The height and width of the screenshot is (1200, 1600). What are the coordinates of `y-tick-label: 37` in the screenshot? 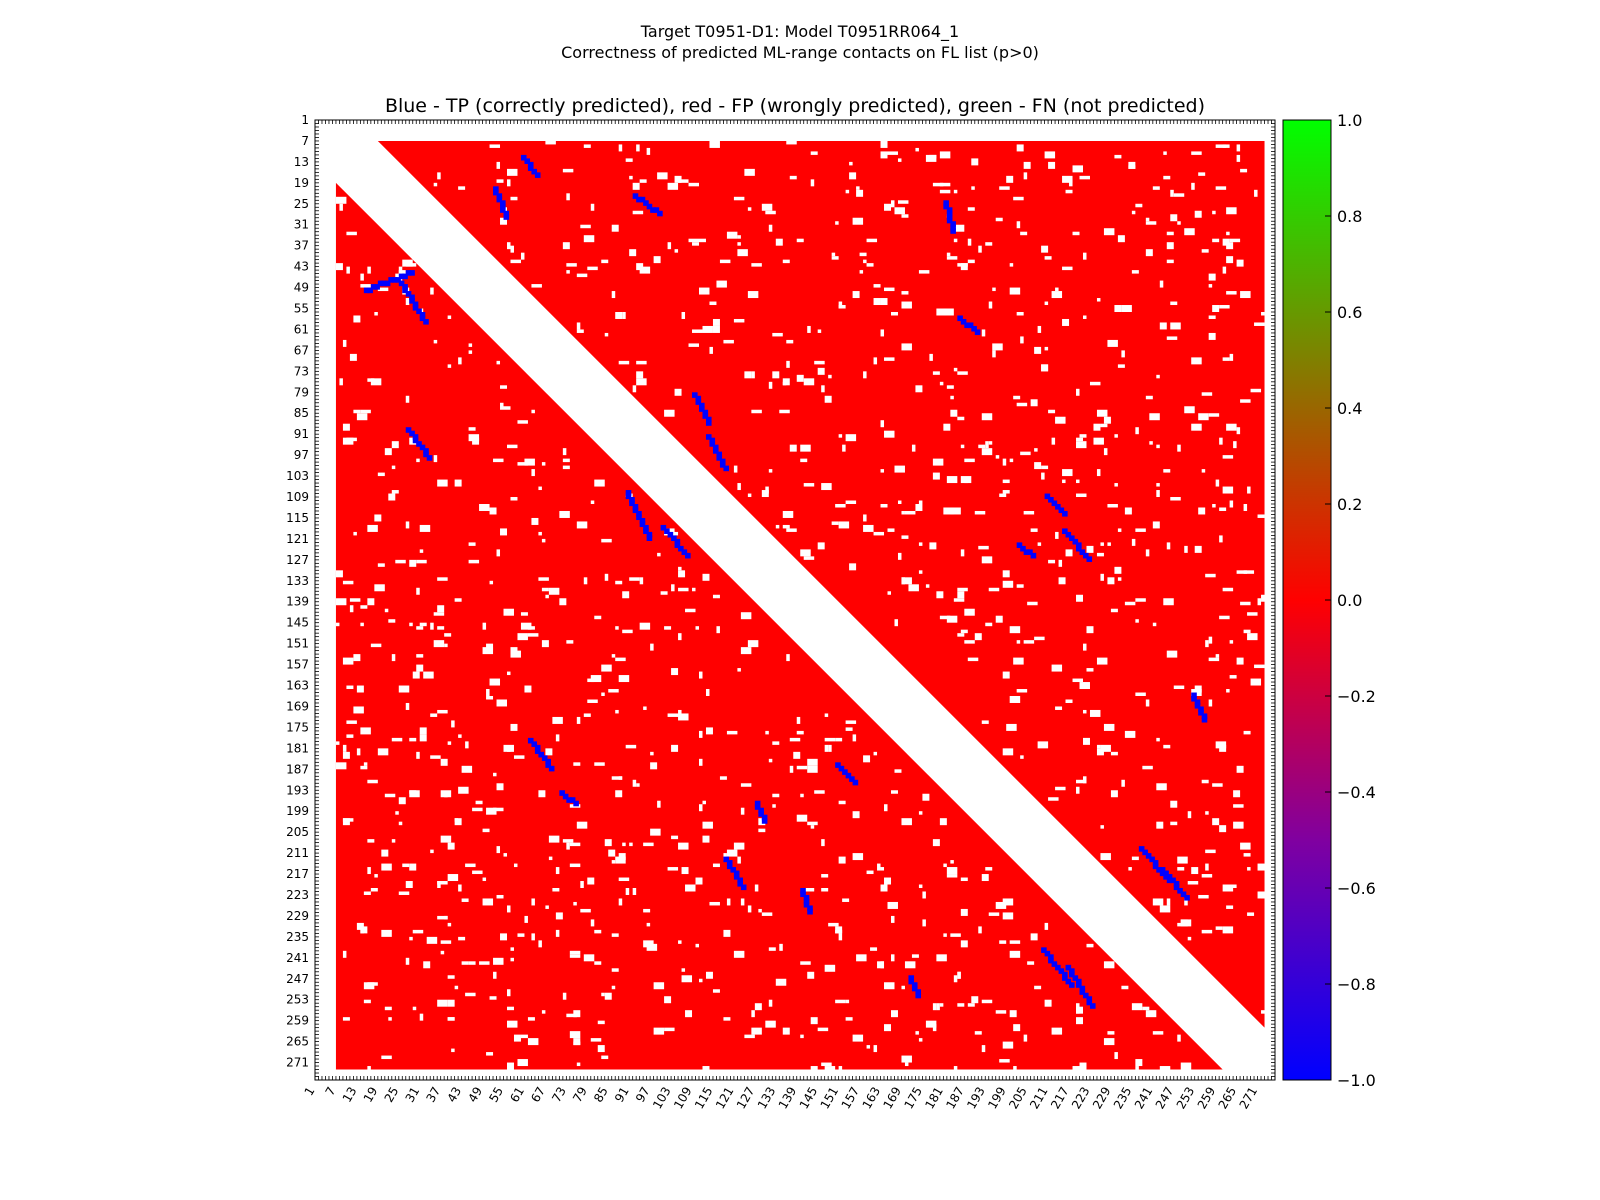 It's located at (301, 246).